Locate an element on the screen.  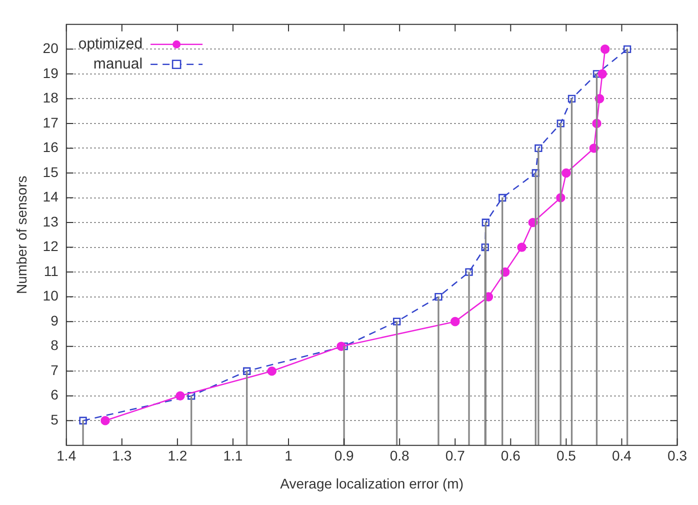
x-tick-label: 0.5 is located at coordinates (566, 456).